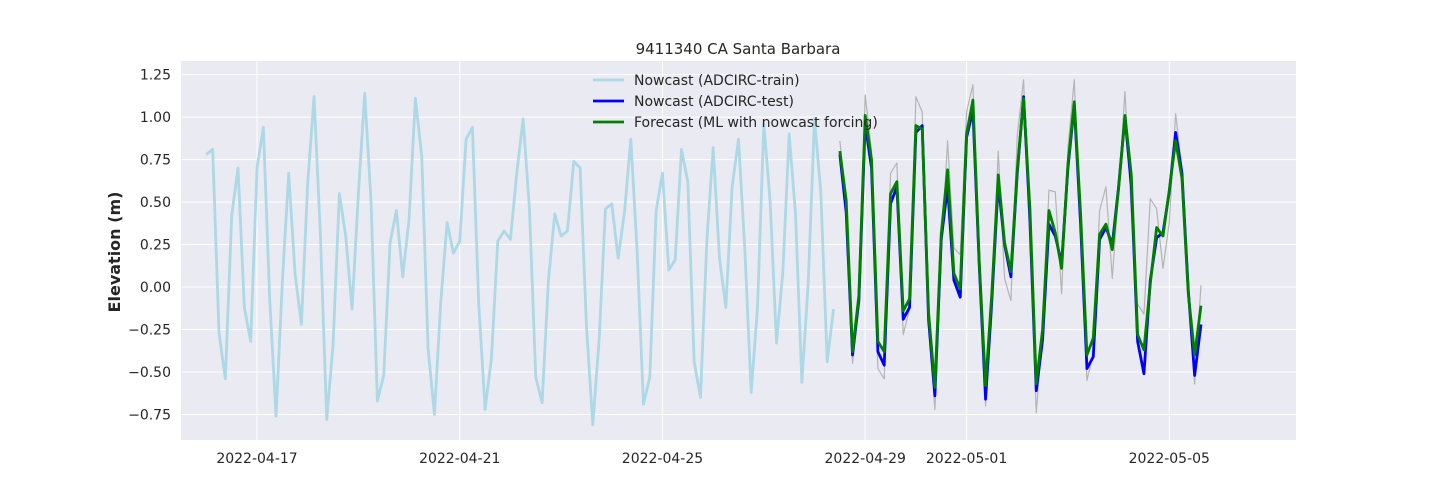 The width and height of the screenshot is (1440, 504). I want to click on y-tick-label: 0.25, so click(155, 246).